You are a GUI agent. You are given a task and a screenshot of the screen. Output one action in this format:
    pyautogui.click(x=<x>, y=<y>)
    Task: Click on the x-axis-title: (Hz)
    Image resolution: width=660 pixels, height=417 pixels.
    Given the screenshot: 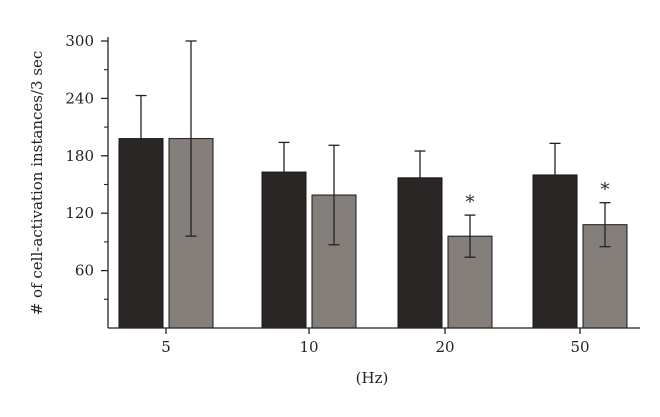 What is the action you would take?
    pyautogui.click(x=372, y=378)
    